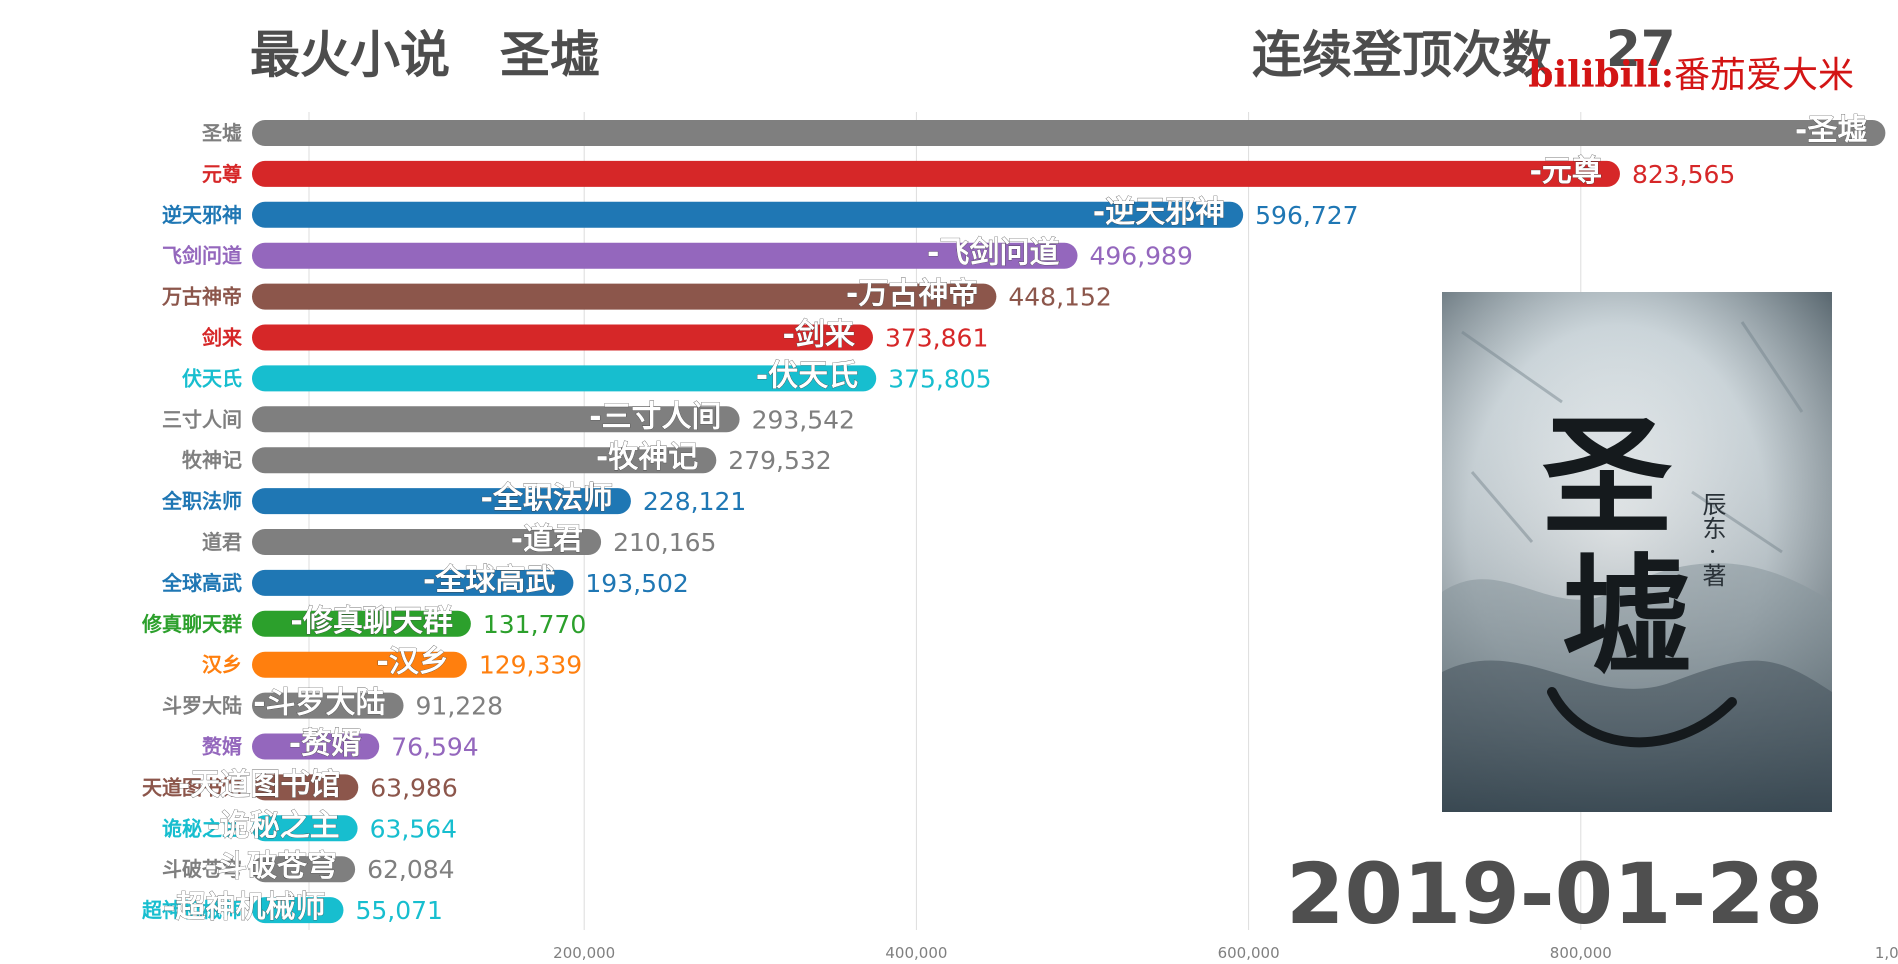  I want to click on value-label: 91,228, so click(459, 706).